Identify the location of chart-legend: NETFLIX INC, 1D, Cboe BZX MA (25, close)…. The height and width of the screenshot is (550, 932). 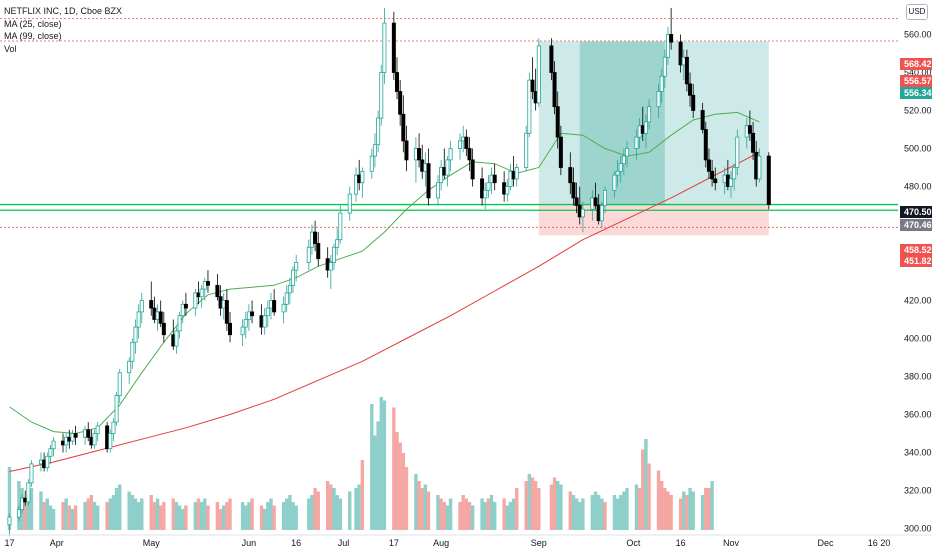
(63, 30).